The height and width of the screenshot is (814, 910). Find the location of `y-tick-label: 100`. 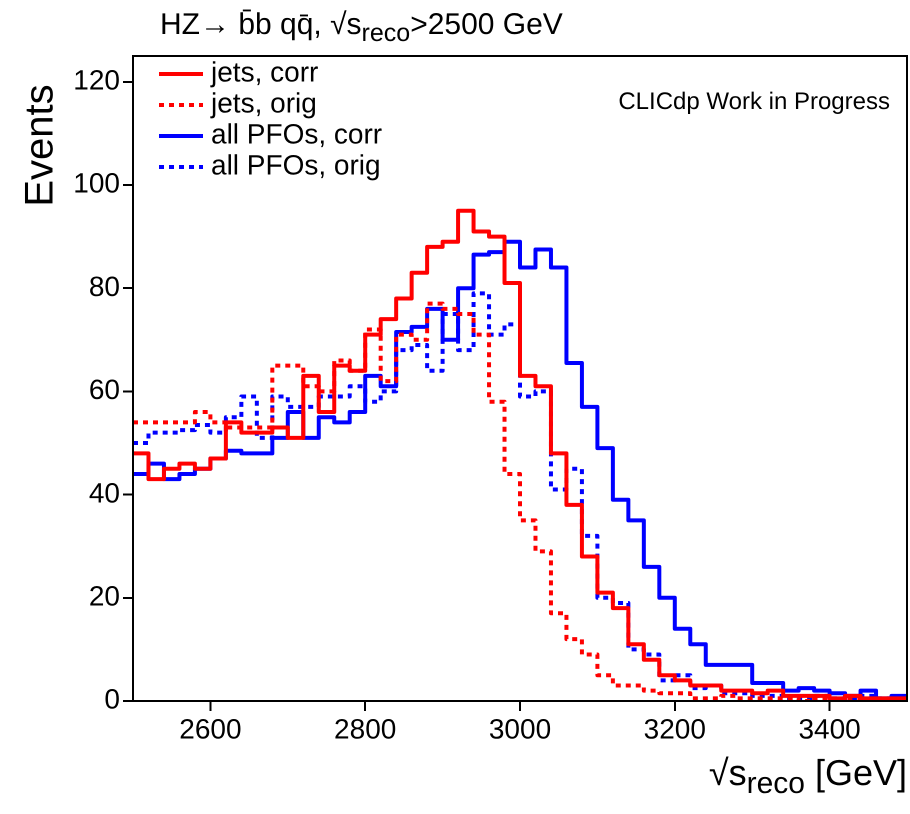

y-tick-label: 100 is located at coordinates (96, 183).